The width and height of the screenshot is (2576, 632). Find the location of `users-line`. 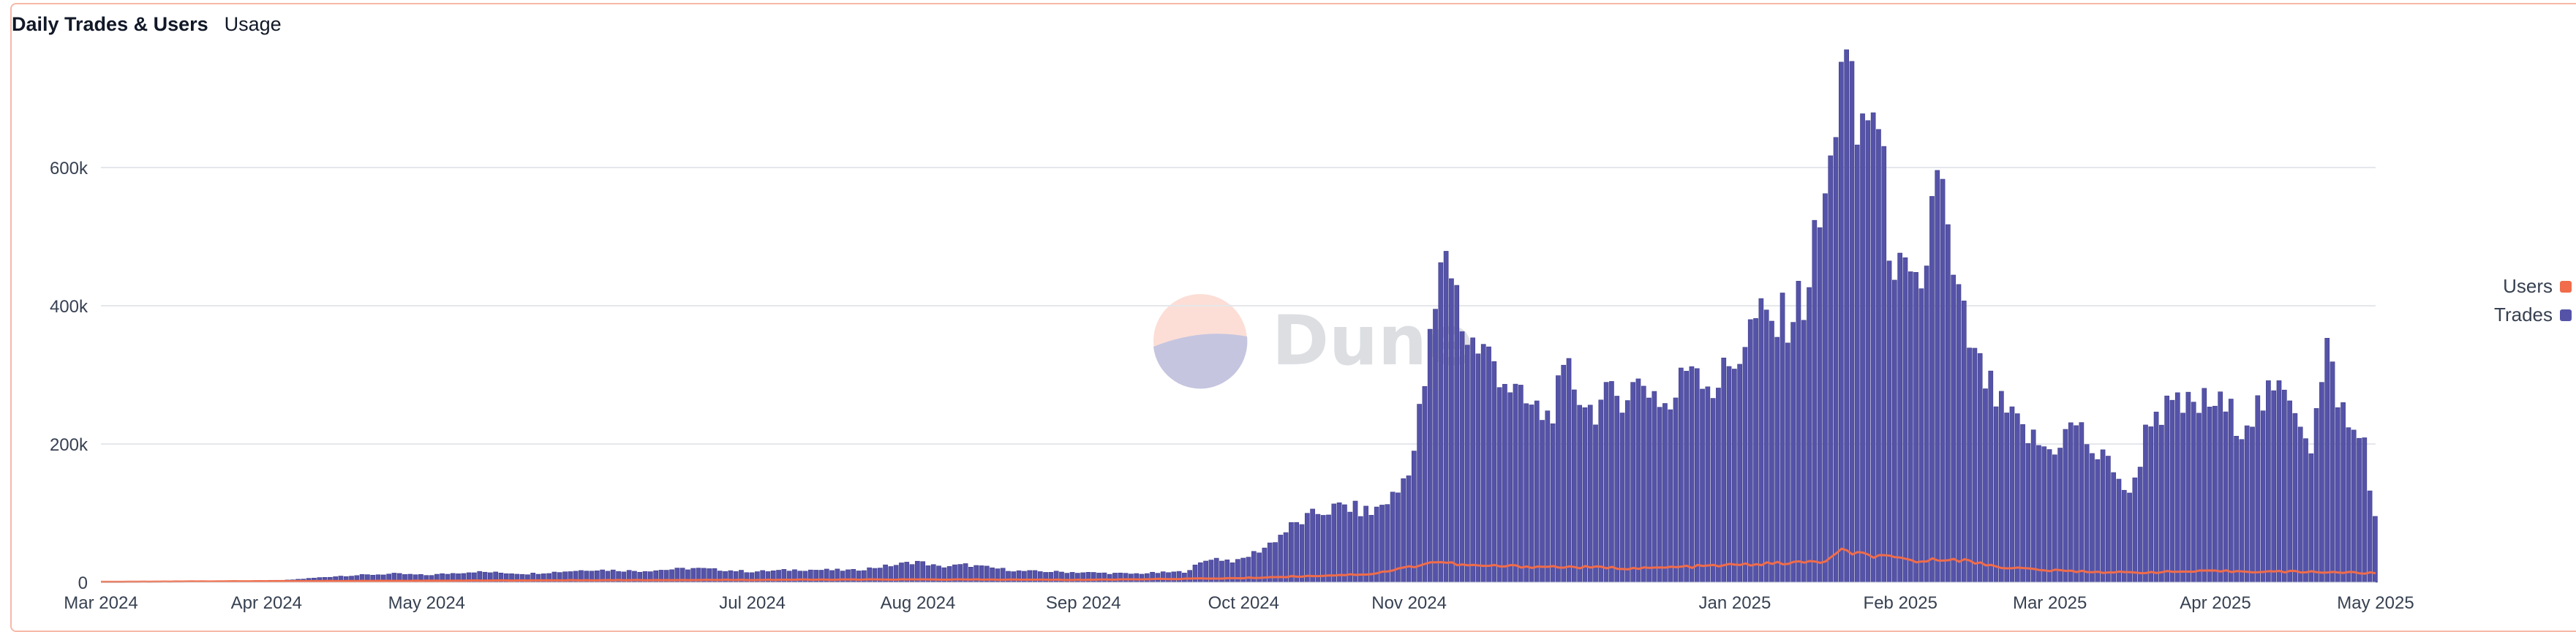

users-line is located at coordinates (1238, 565).